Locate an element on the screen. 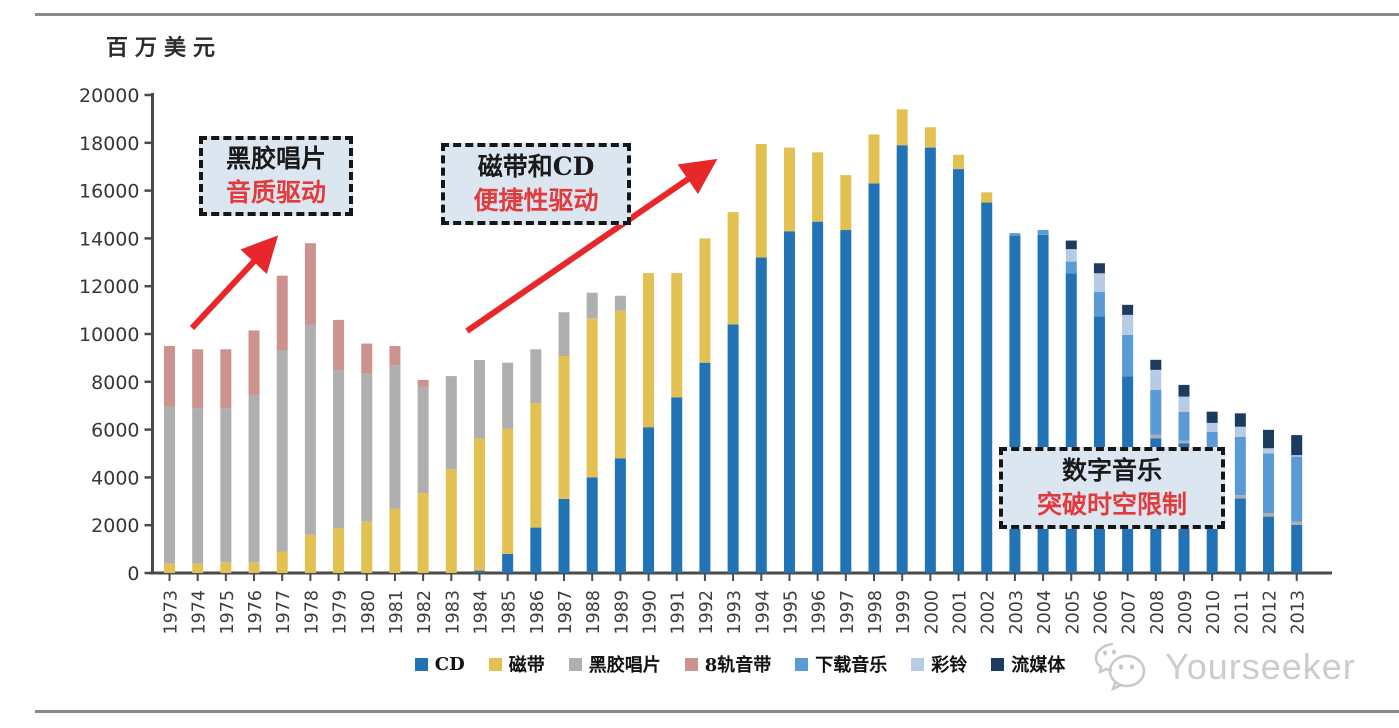 This screenshot has height=728, width=1399. bar-segment-1994 is located at coordinates (761, 200).